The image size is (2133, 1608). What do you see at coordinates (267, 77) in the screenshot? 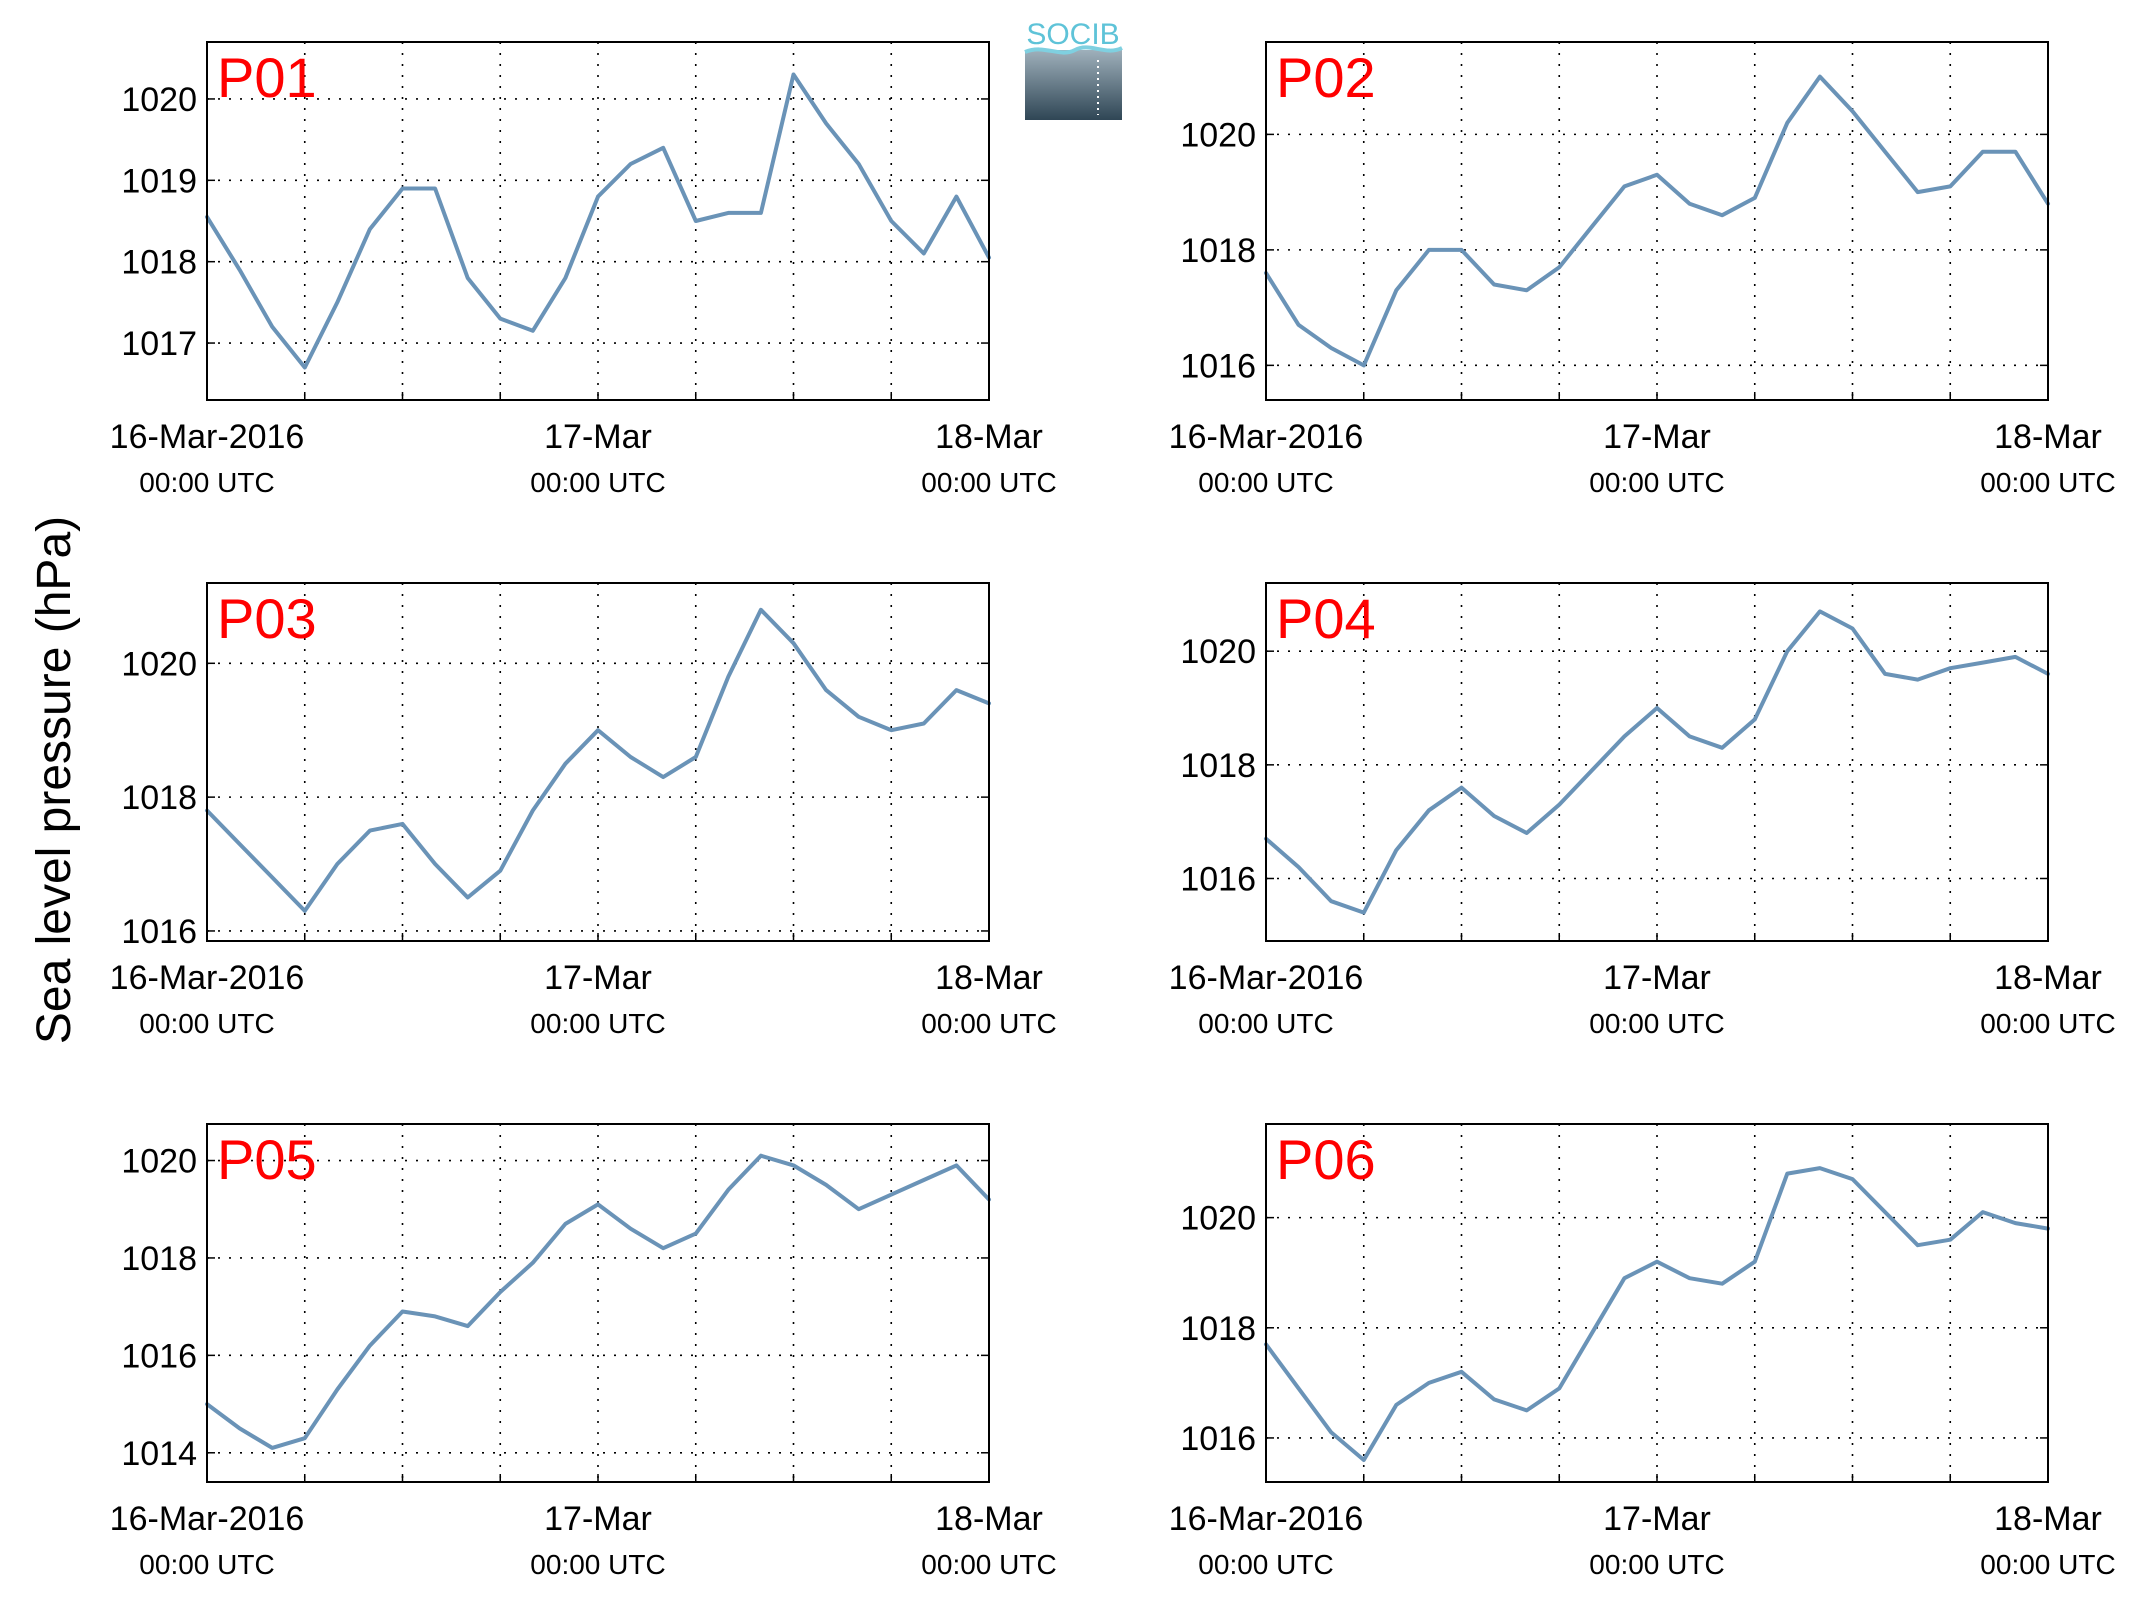
I see `panel-label: P01` at bounding box center [267, 77].